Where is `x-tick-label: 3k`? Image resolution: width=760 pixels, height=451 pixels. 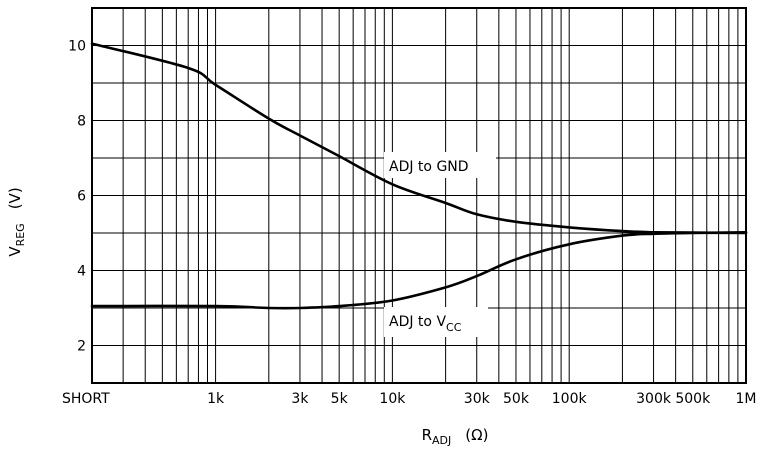
x-tick-label: 3k is located at coordinates (300, 399).